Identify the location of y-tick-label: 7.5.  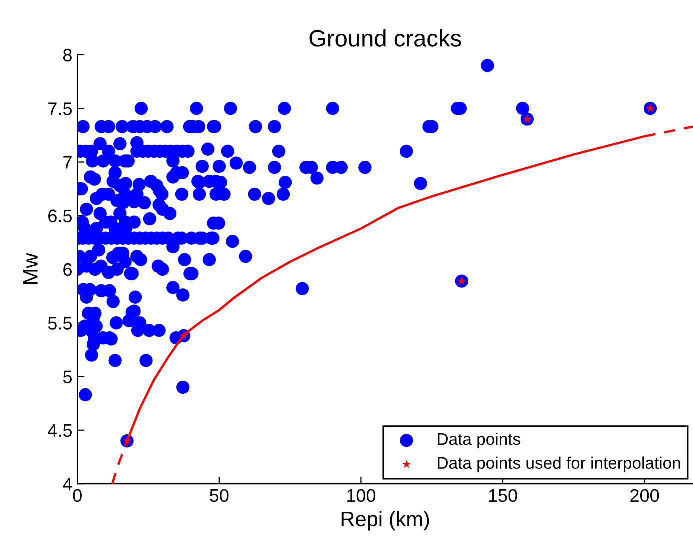
(60, 109).